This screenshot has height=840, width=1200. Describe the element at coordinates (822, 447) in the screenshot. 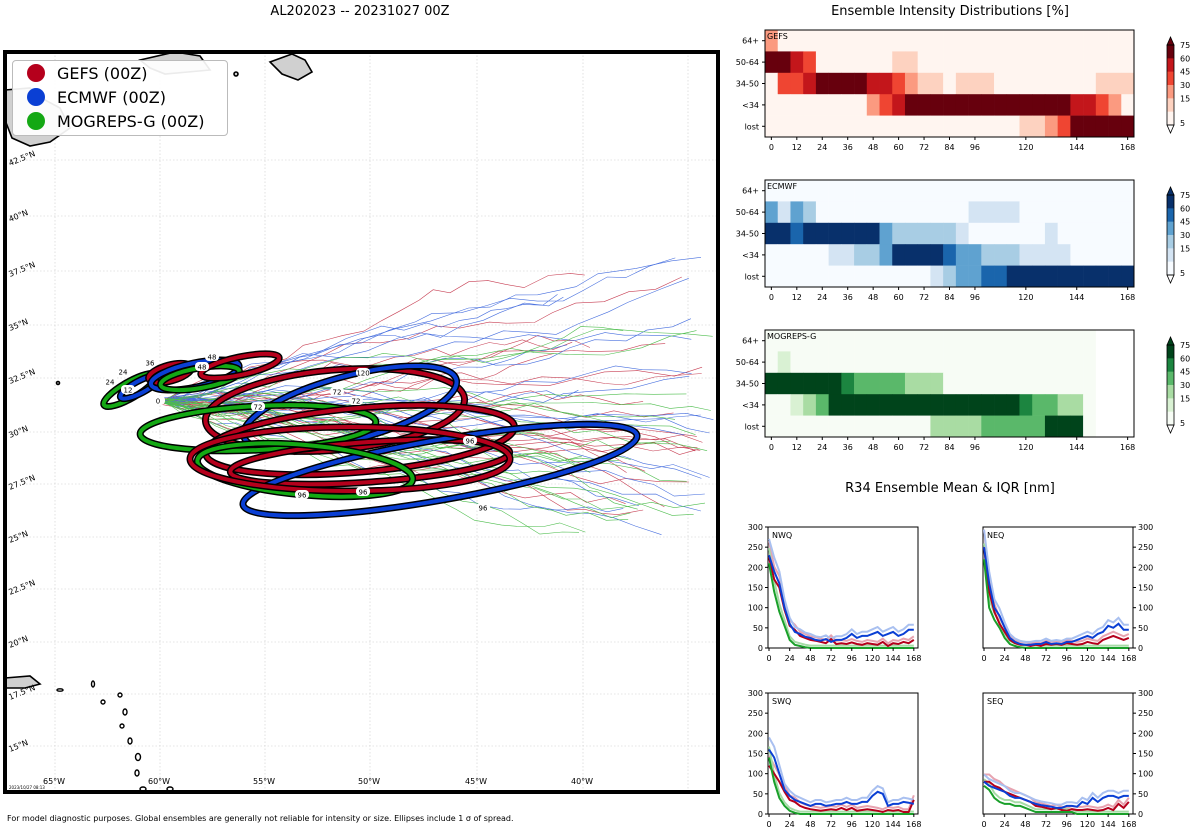

I see `heatmap-x-tick: 24` at that location.